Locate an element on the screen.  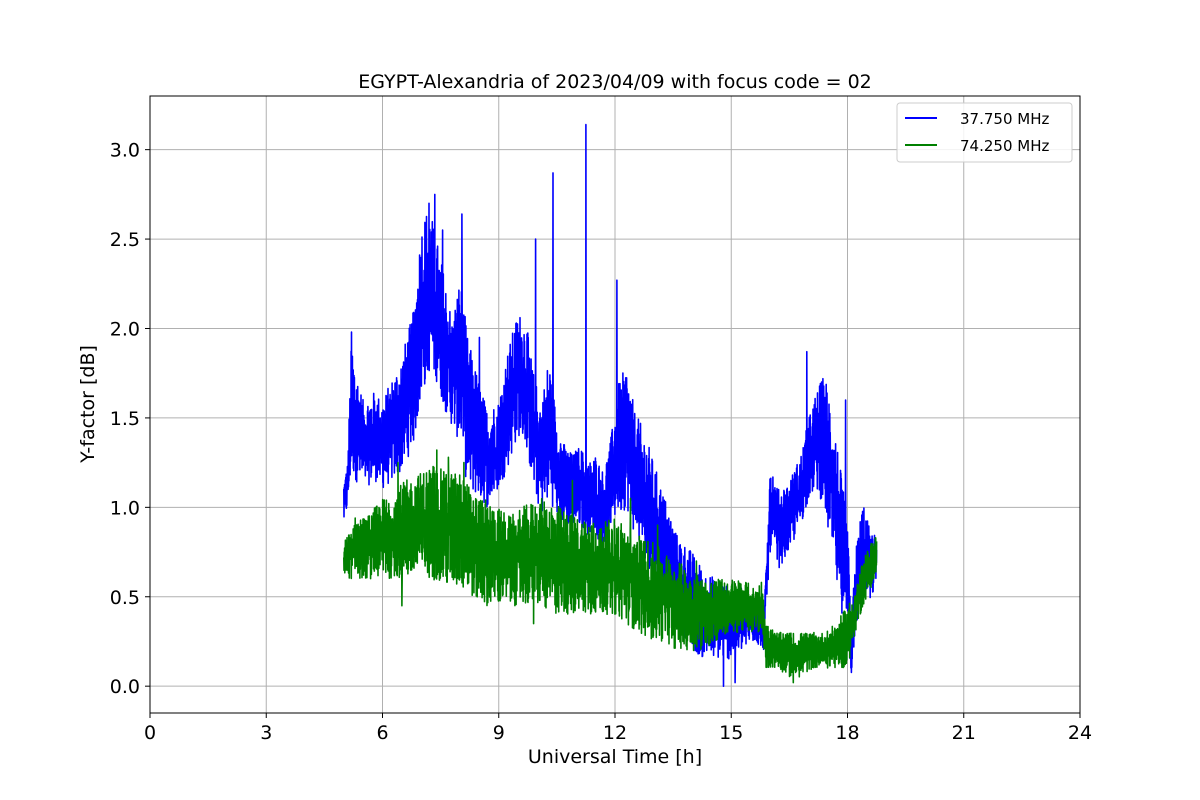
x-tick-label: 18 is located at coordinates (847, 733).